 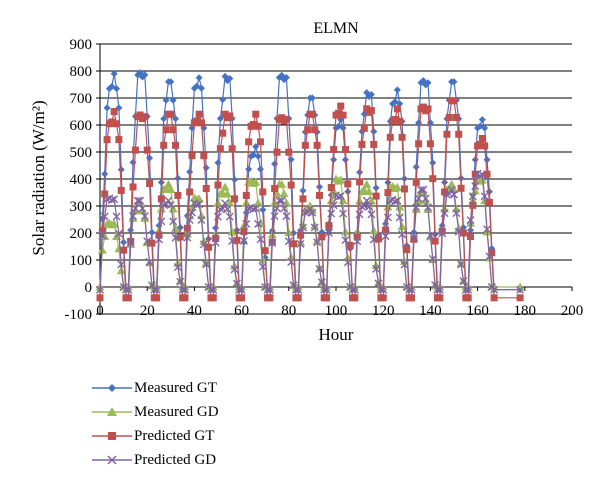 I want to click on legend-label-1: Measured GD, so click(x=176, y=411).